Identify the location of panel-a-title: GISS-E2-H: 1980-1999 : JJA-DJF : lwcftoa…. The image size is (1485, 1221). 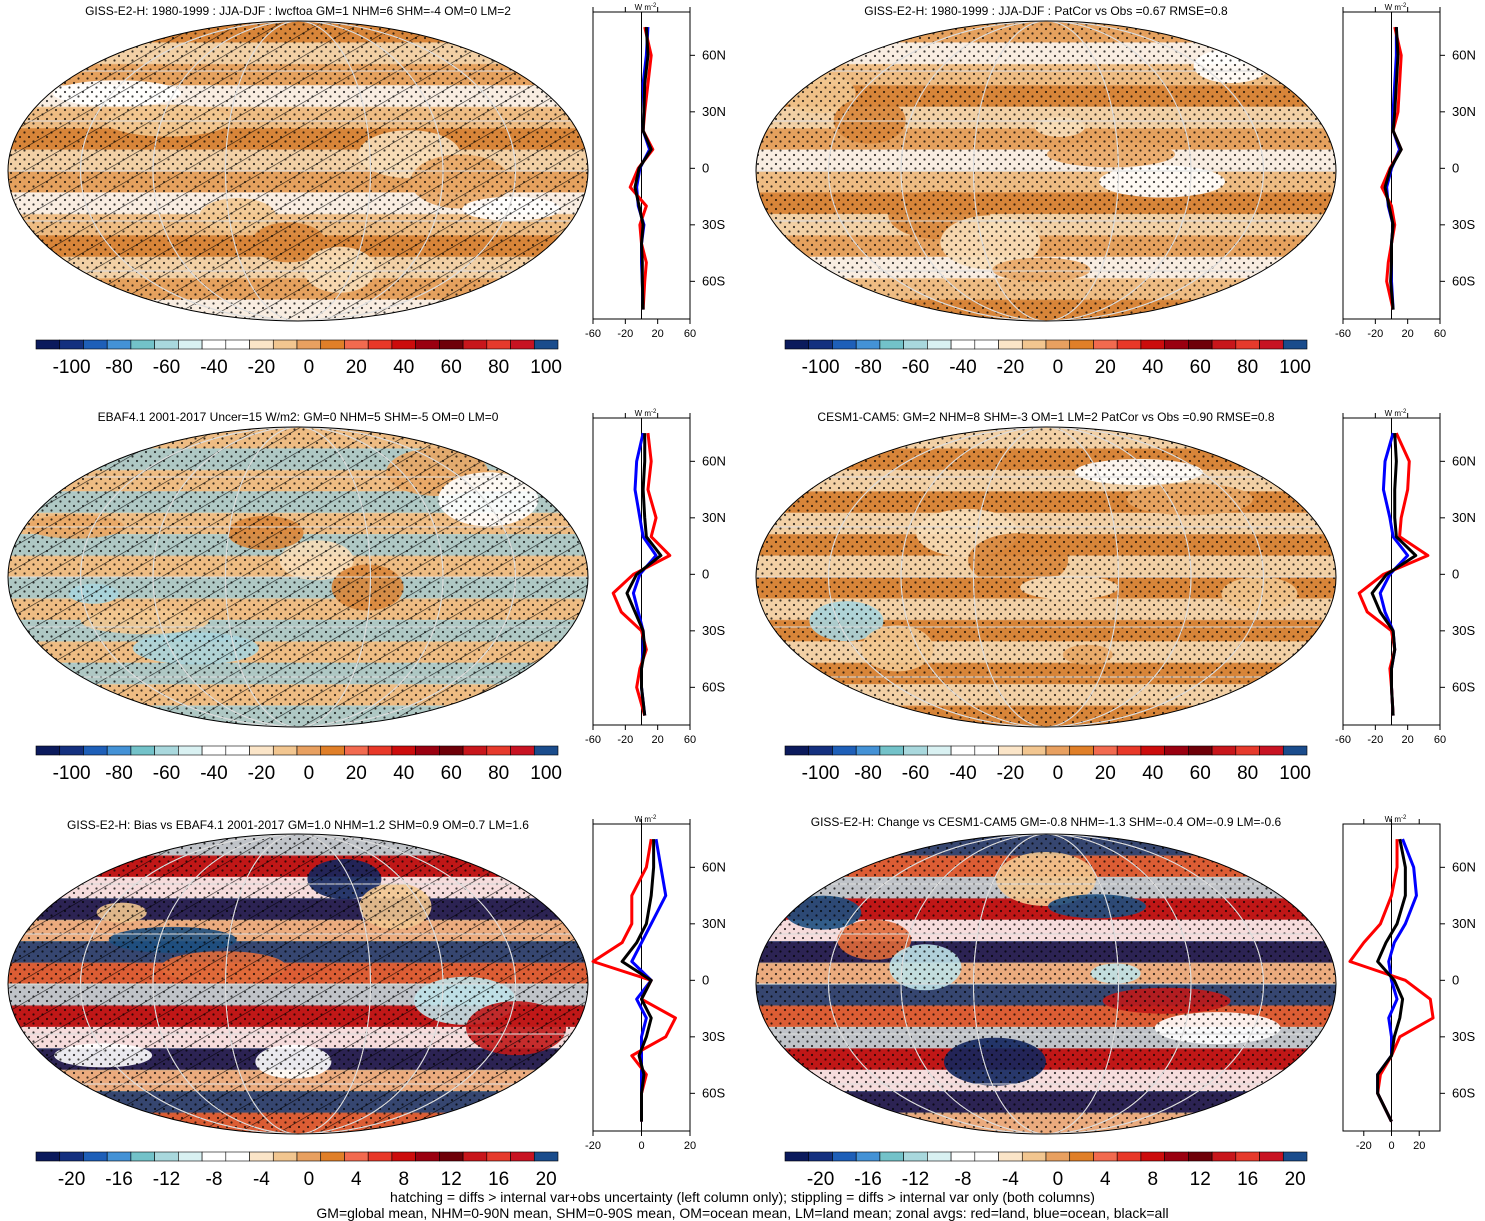
(298, 11).